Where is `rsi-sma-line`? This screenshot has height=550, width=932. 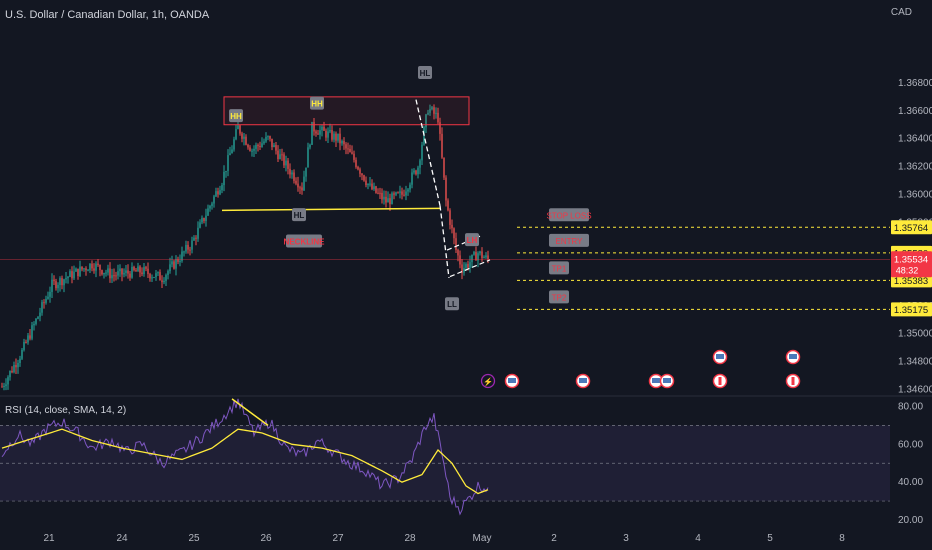
rsi-sma-line is located at coordinates (245, 461).